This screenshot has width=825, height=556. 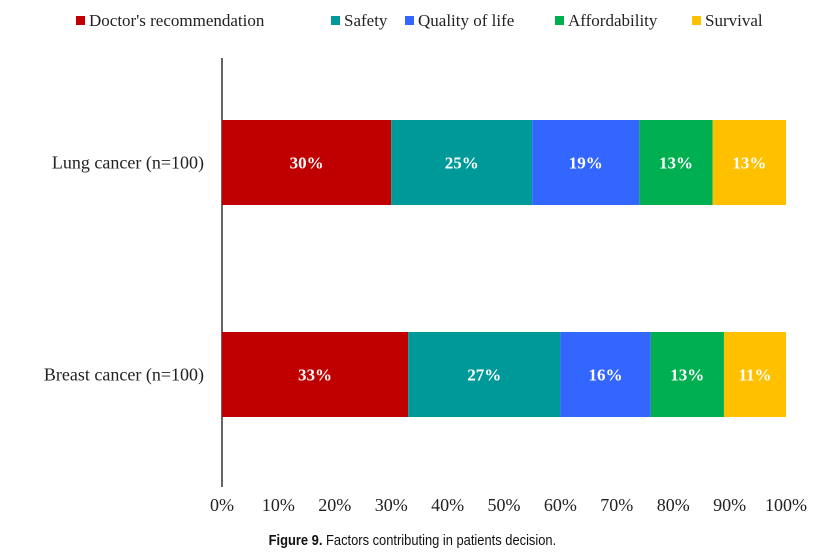 What do you see at coordinates (177, 20) in the screenshot?
I see `legend-label: Doctor's recommendation` at bounding box center [177, 20].